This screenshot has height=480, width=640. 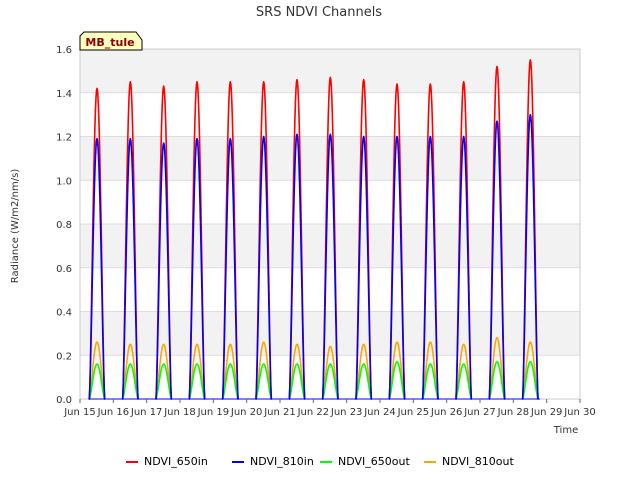 I want to click on x-tick-label: Jun 15, so click(x=79, y=412).